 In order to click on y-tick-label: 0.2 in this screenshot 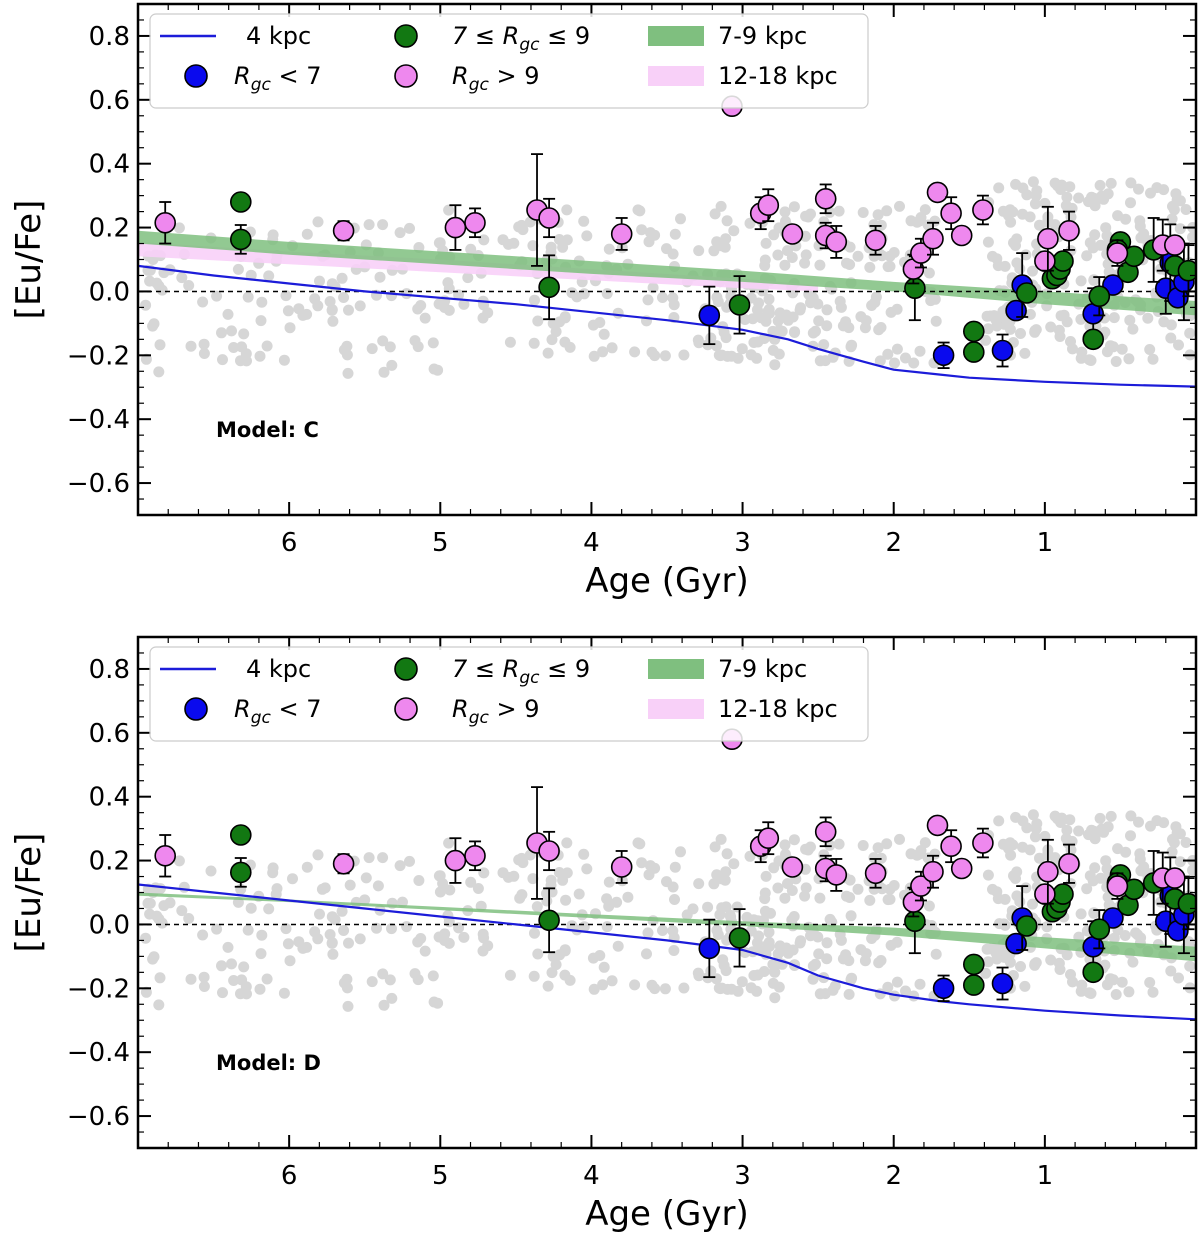, I will do `click(109, 862)`.